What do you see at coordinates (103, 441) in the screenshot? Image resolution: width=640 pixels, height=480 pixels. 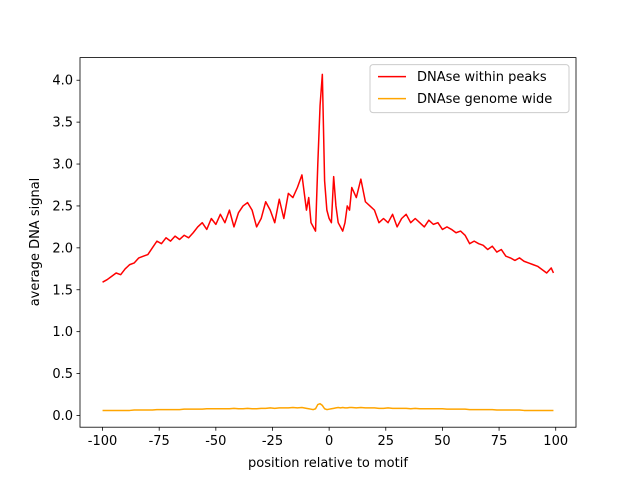 I see `x-tick-label: -100` at bounding box center [103, 441].